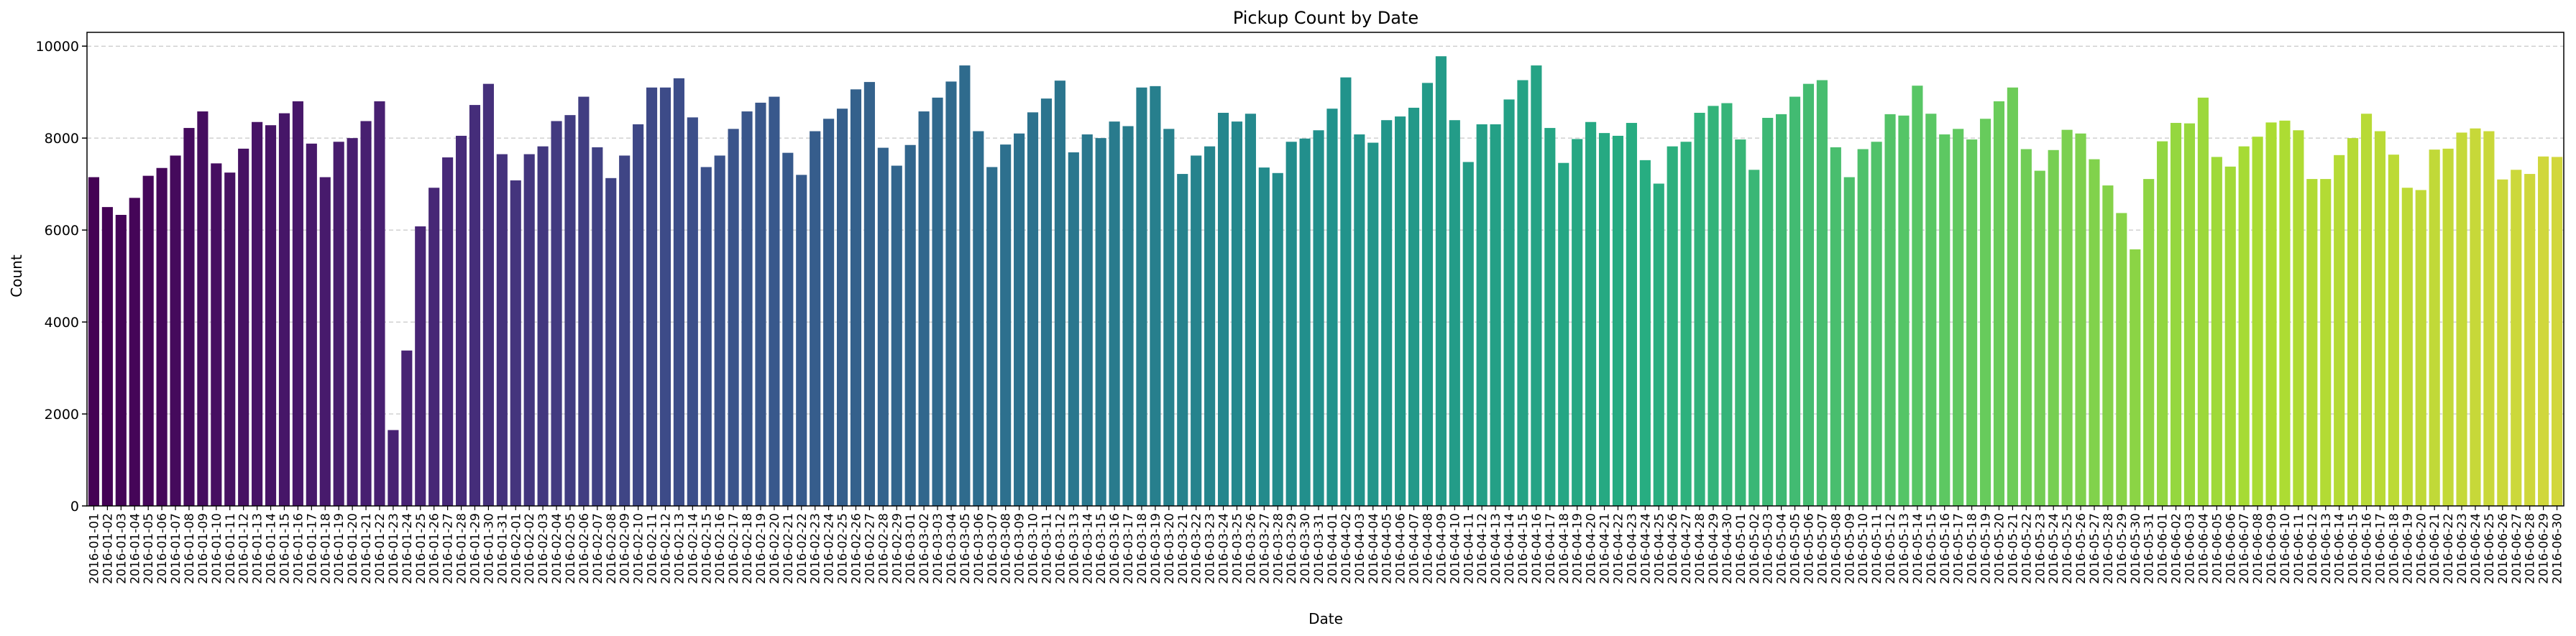  I want to click on x-tick-label: 2016-06-28, so click(2531, 548).